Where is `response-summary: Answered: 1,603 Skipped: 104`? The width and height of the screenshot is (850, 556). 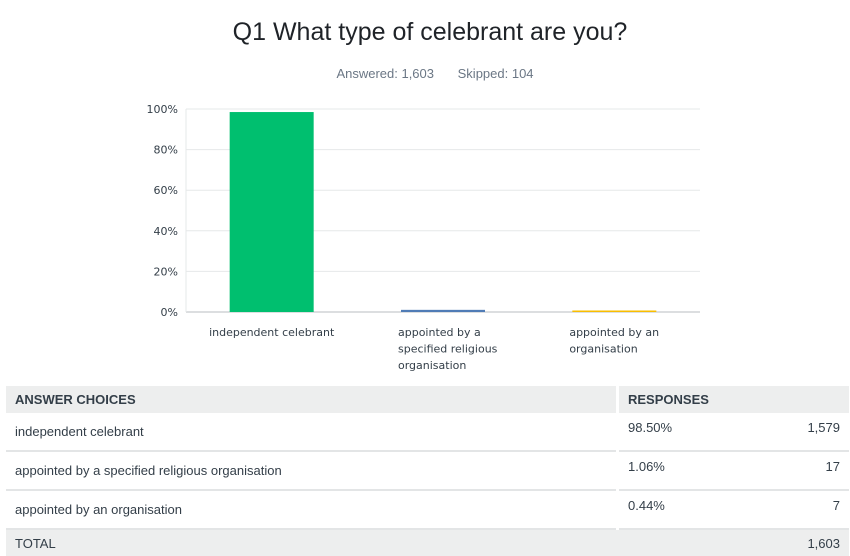 response-summary: Answered: 1,603 Skipped: 104 is located at coordinates (425, 73).